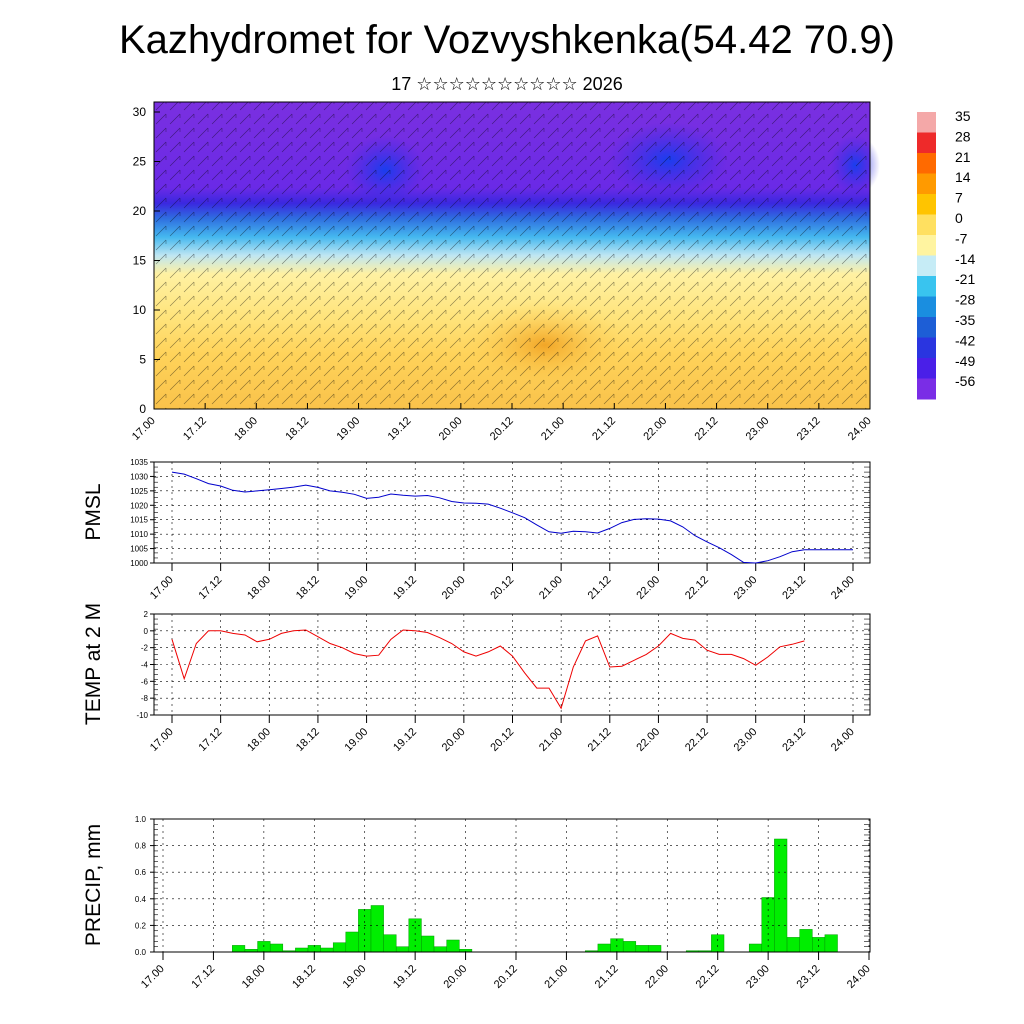 This screenshot has width=1024, height=1024. I want to click on chart-title: Kazhydromet for Vozvyshkenka(54.42 70.9), so click(507, 40).